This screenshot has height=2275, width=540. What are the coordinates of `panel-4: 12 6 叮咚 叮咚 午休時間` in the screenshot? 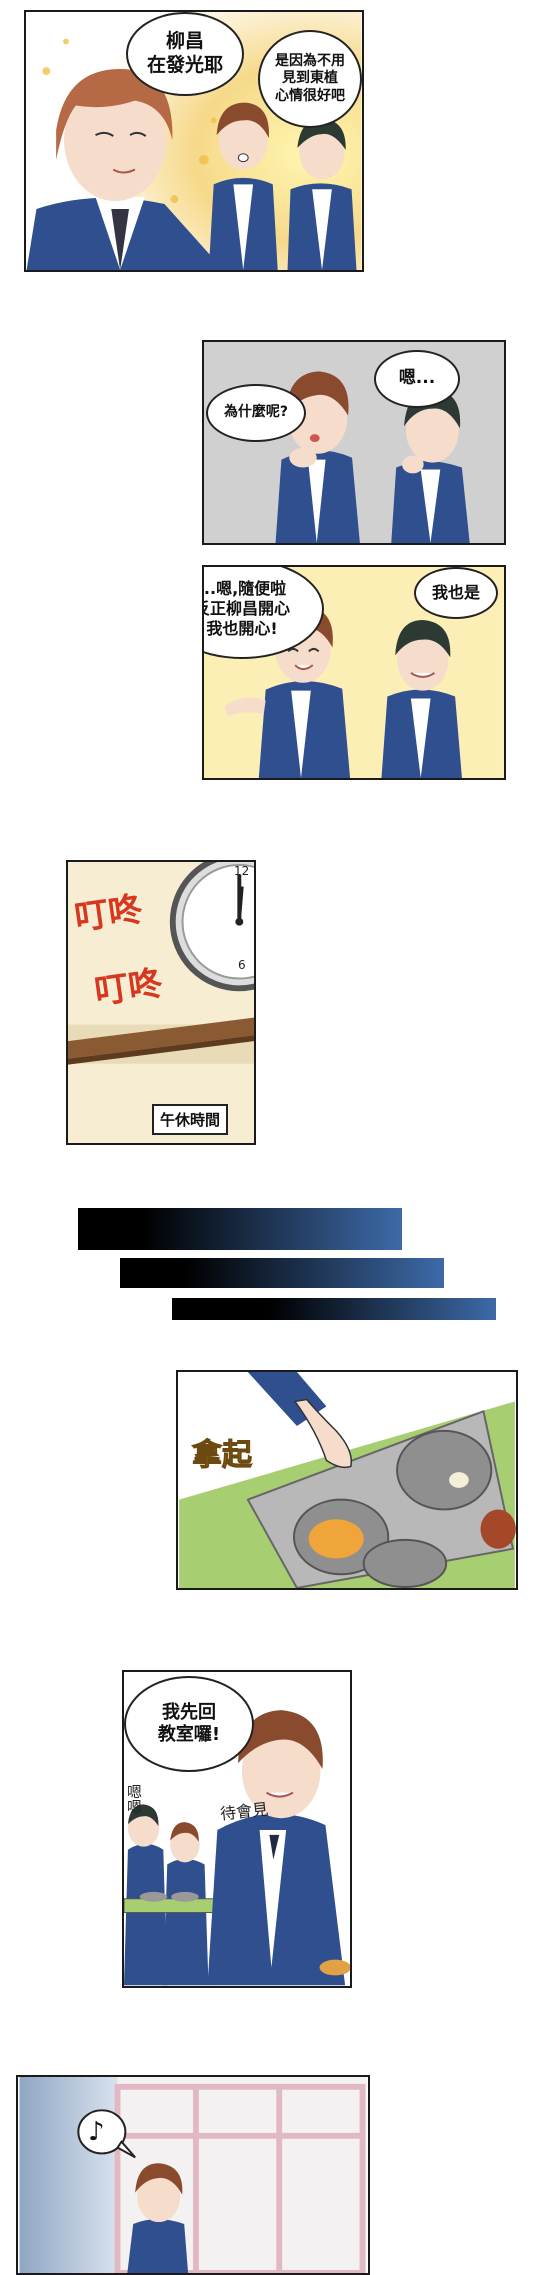 It's located at (161, 1002).